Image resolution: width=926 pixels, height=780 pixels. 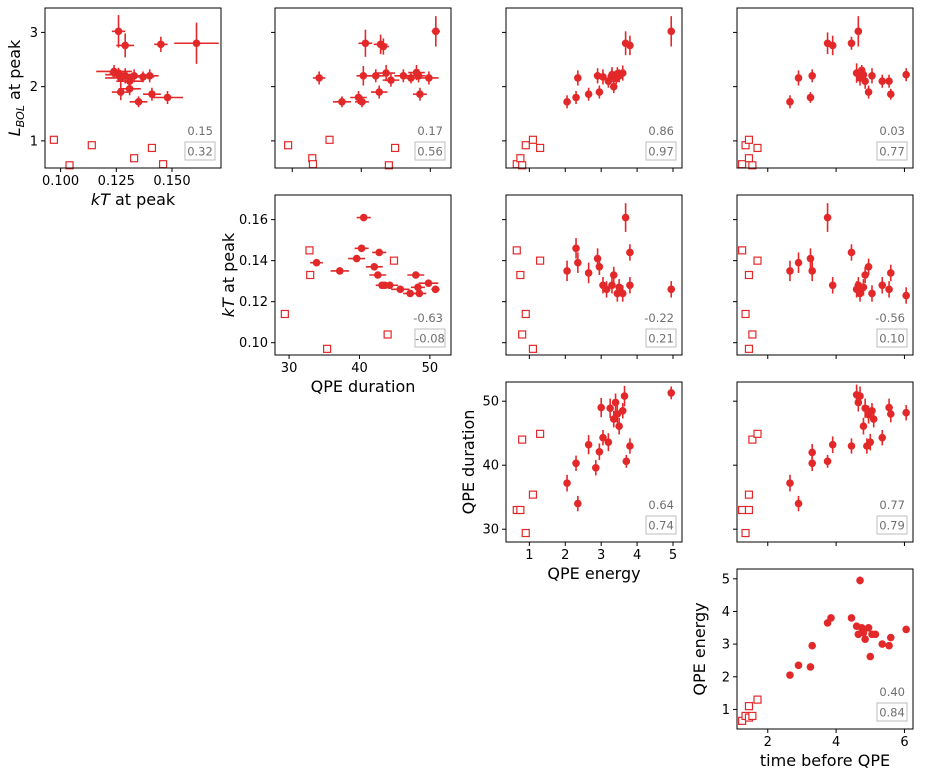 What do you see at coordinates (726, 579) in the screenshot?
I see `y-tick-label: 5` at bounding box center [726, 579].